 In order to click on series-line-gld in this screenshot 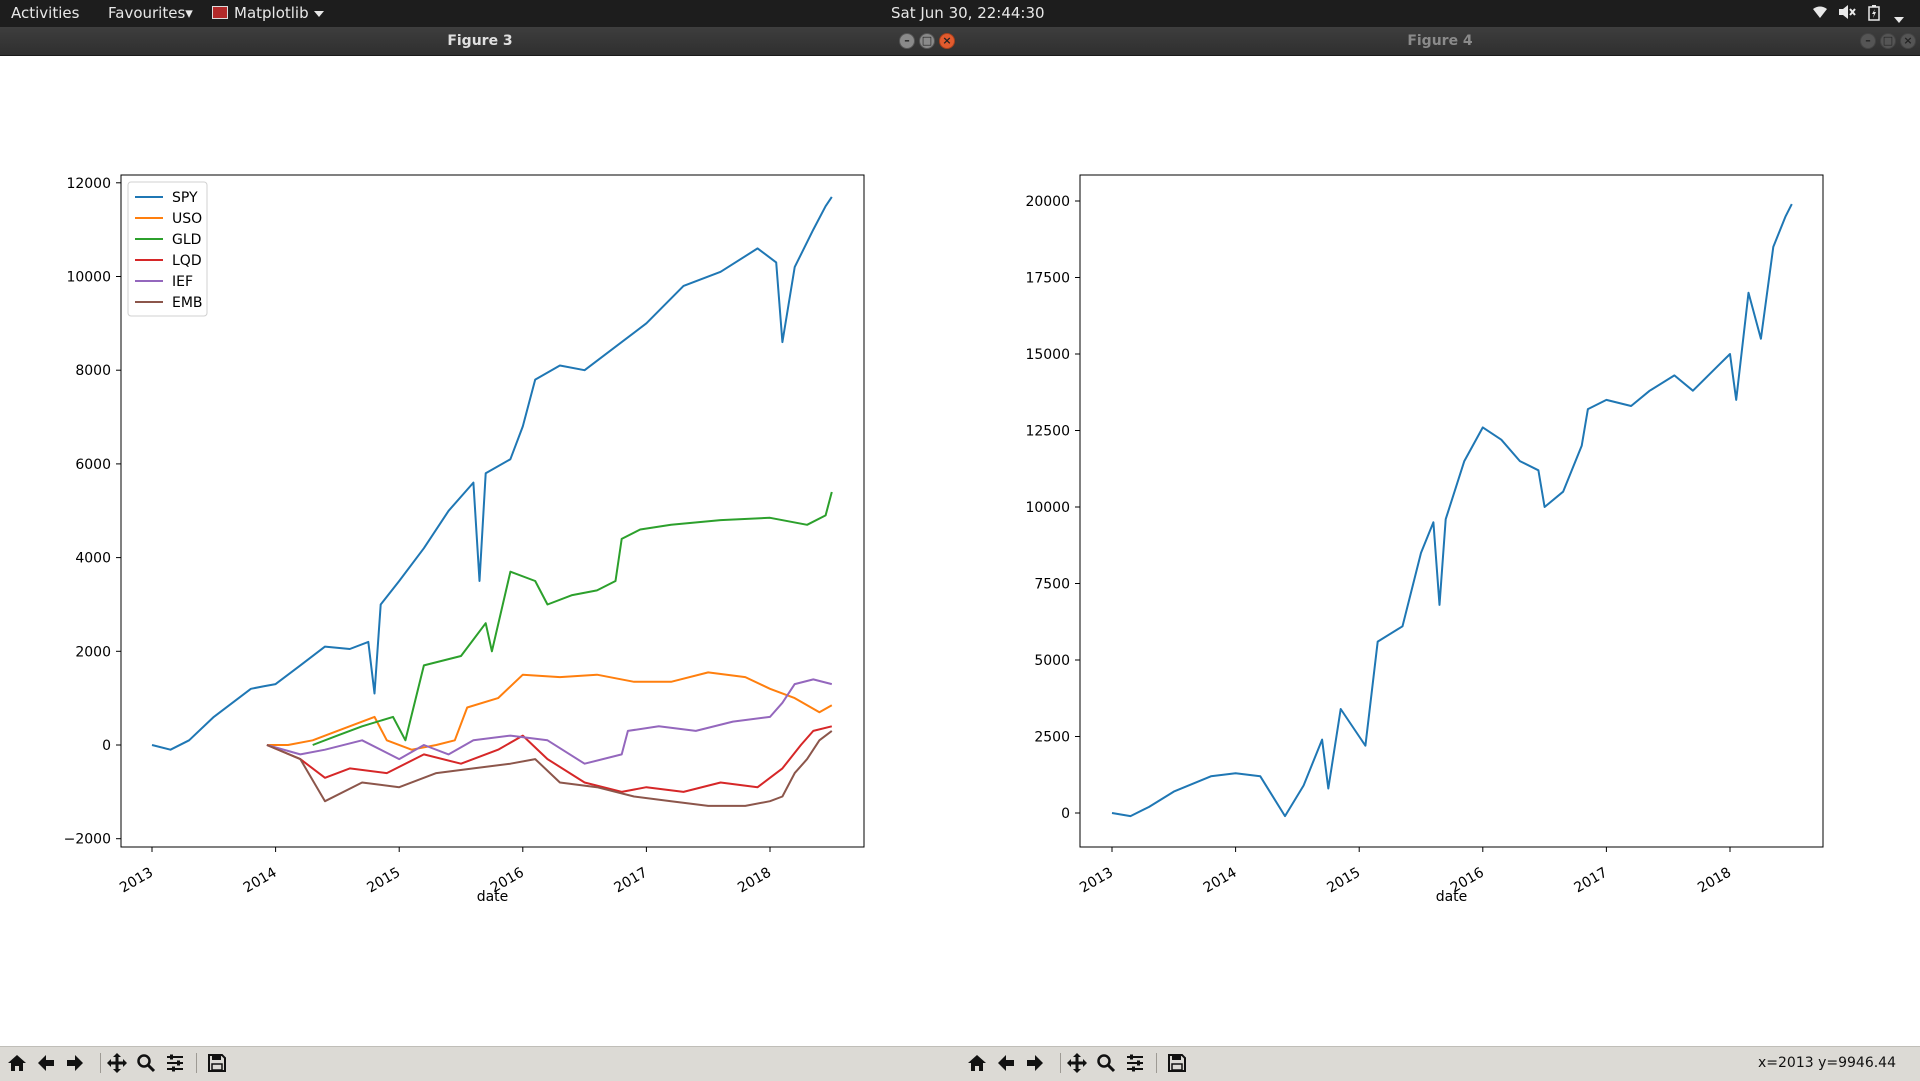, I will do `click(572, 618)`.